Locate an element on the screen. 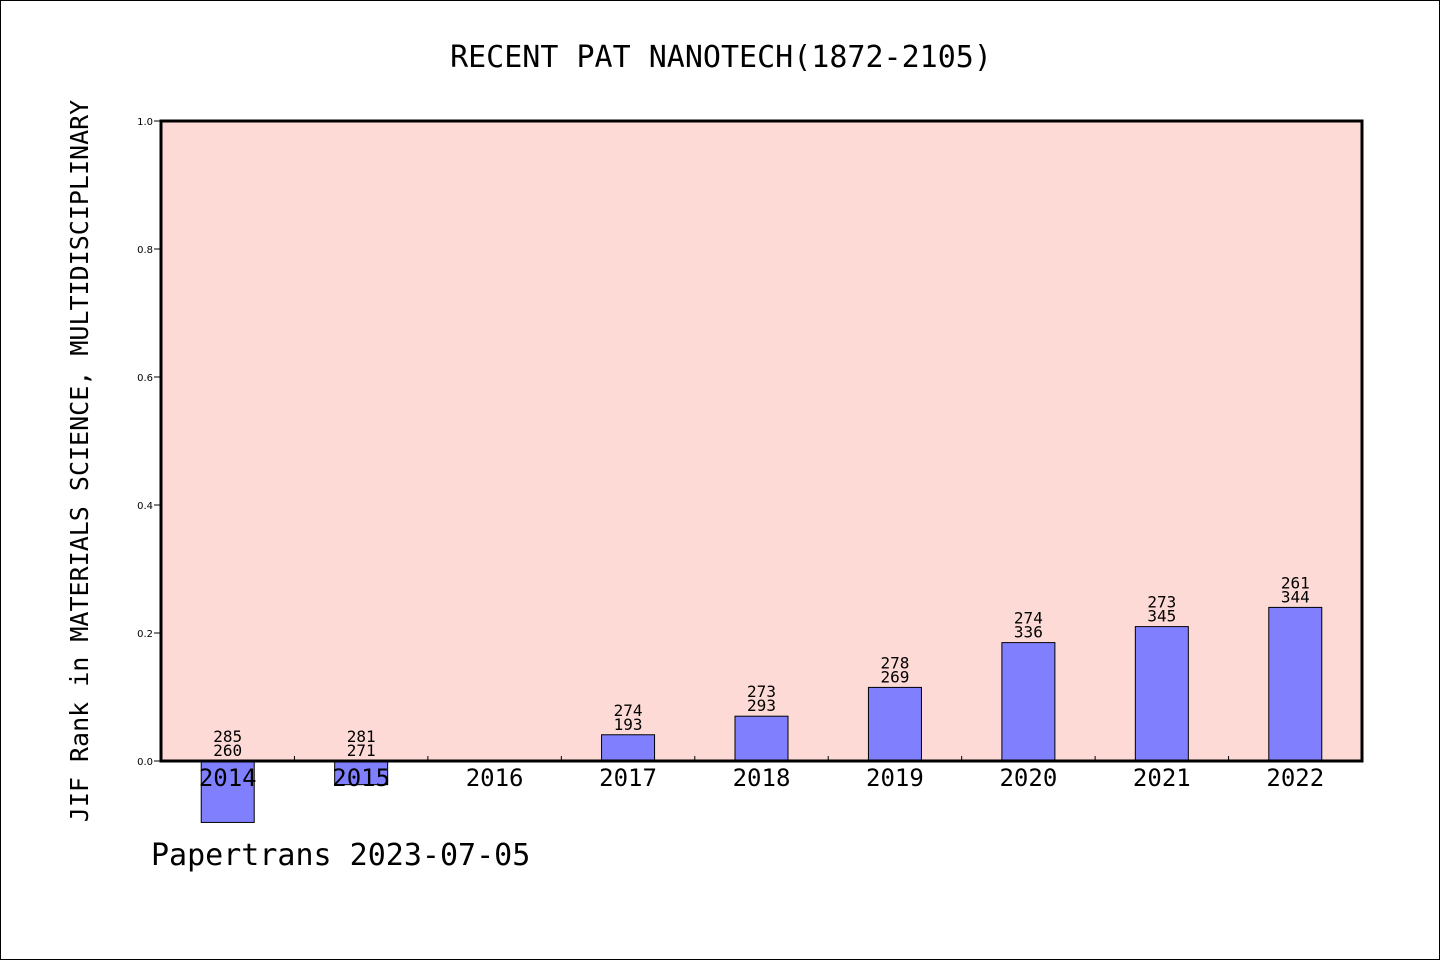 The image size is (1440, 960). x-tick-label: 2019 is located at coordinates (895, 778).